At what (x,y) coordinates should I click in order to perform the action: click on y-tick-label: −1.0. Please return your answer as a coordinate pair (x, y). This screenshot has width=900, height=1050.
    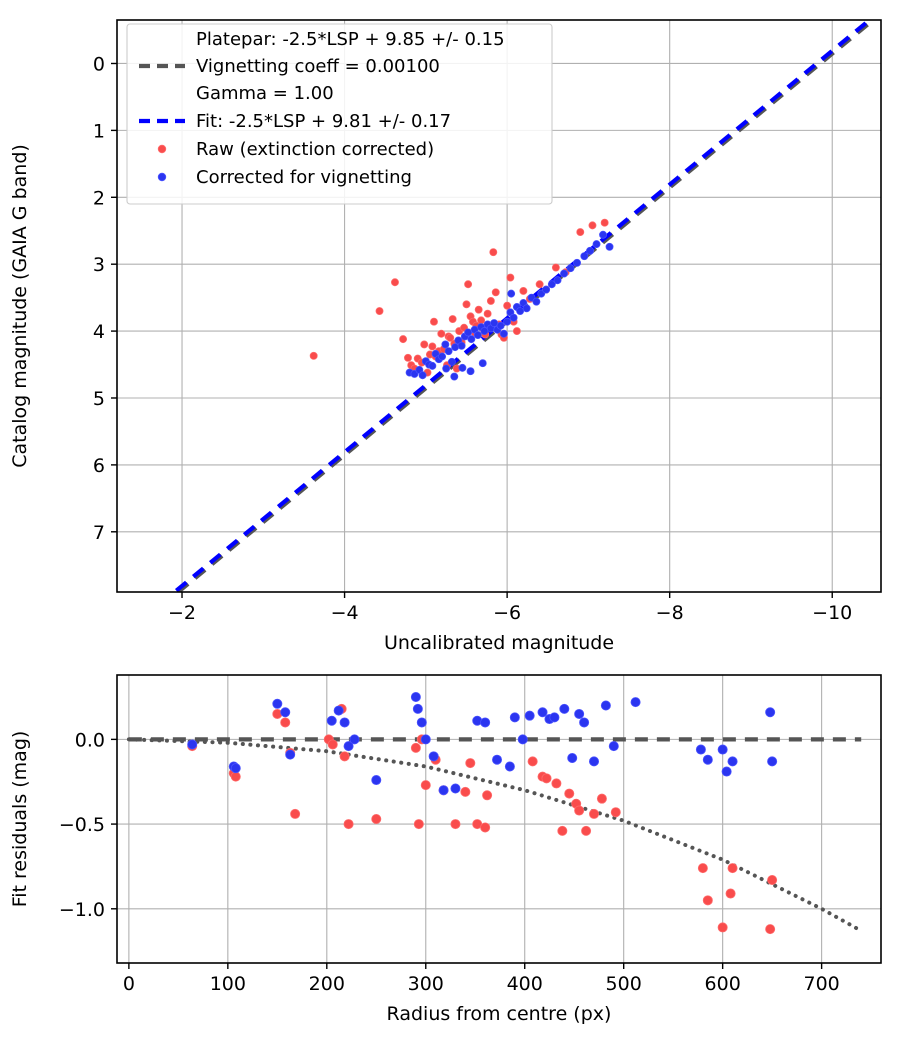
    Looking at the image, I should click on (82, 910).